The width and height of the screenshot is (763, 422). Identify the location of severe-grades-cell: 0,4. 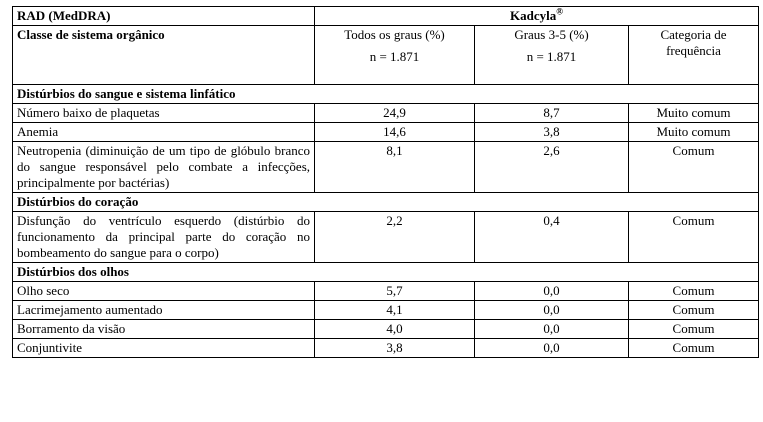
(551, 237).